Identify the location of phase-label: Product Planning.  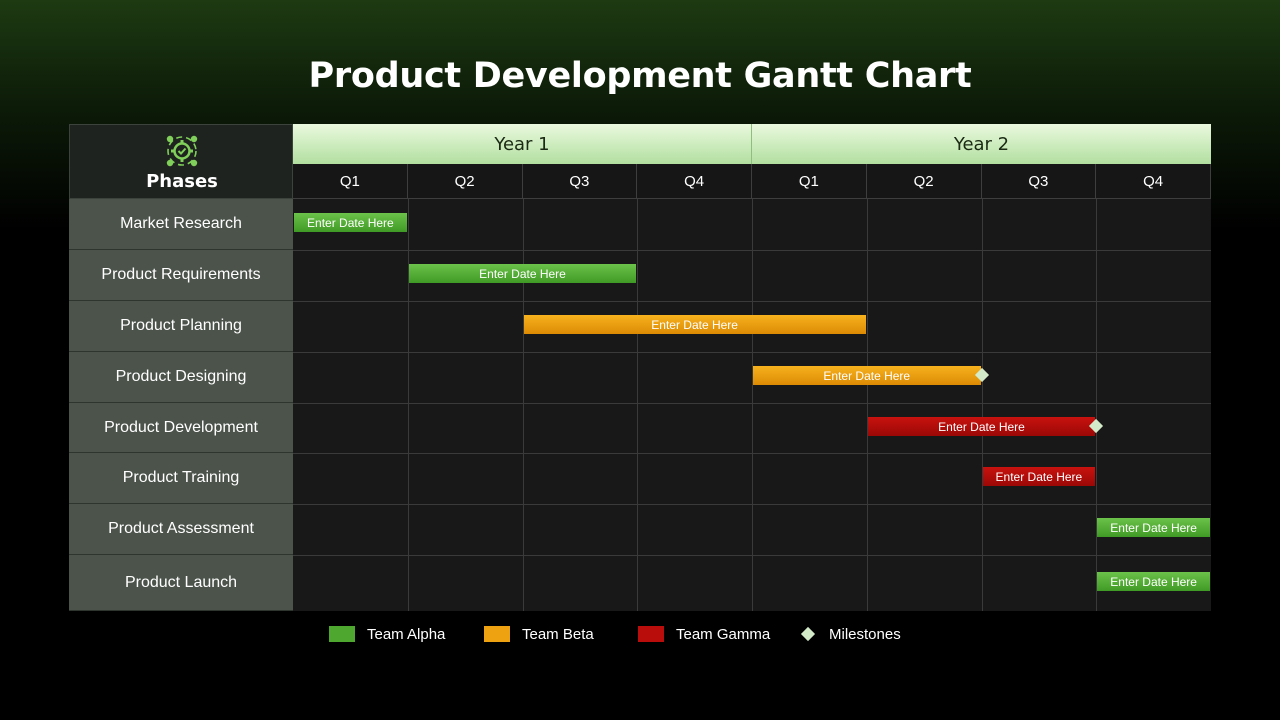
(181, 326).